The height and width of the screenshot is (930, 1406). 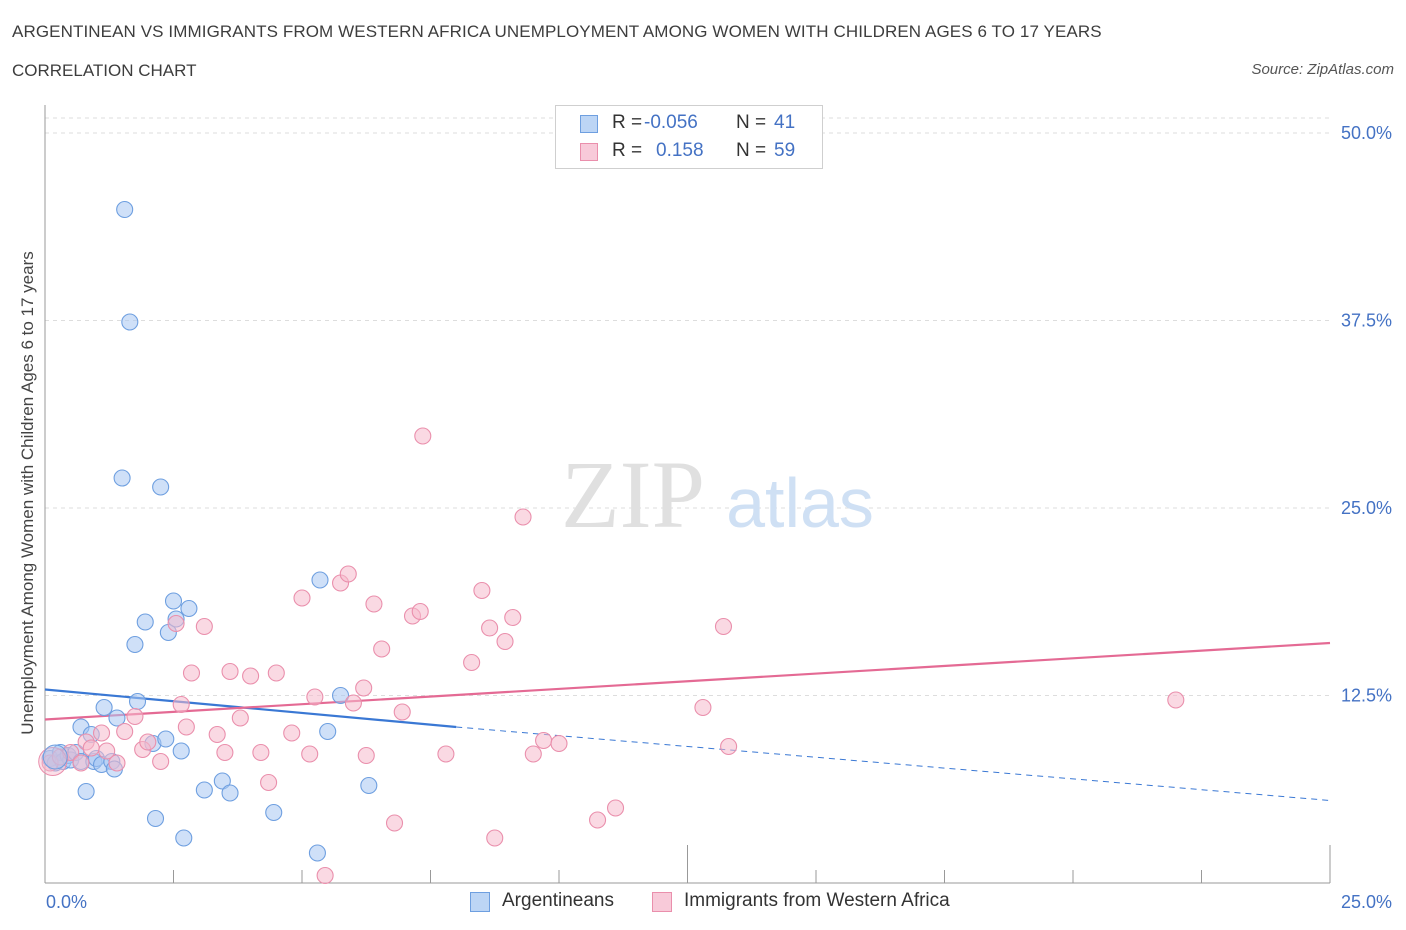 What do you see at coordinates (589, 124) in the screenshot?
I see `legend-swatch-blue` at bounding box center [589, 124].